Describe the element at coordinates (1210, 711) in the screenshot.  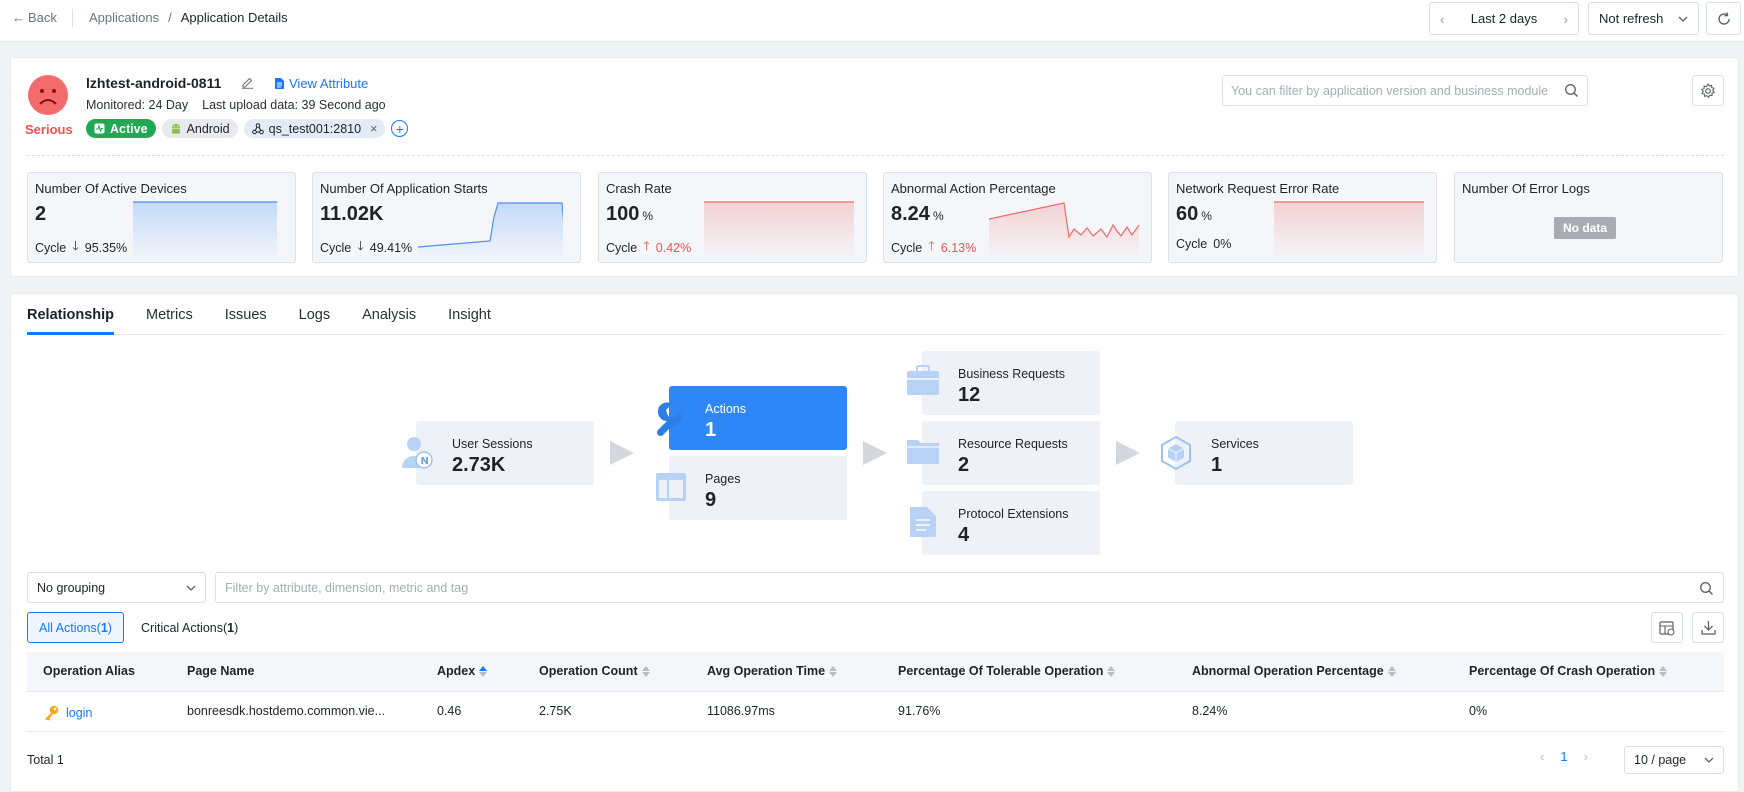
I see `abnormal-cell: 8.24%` at that location.